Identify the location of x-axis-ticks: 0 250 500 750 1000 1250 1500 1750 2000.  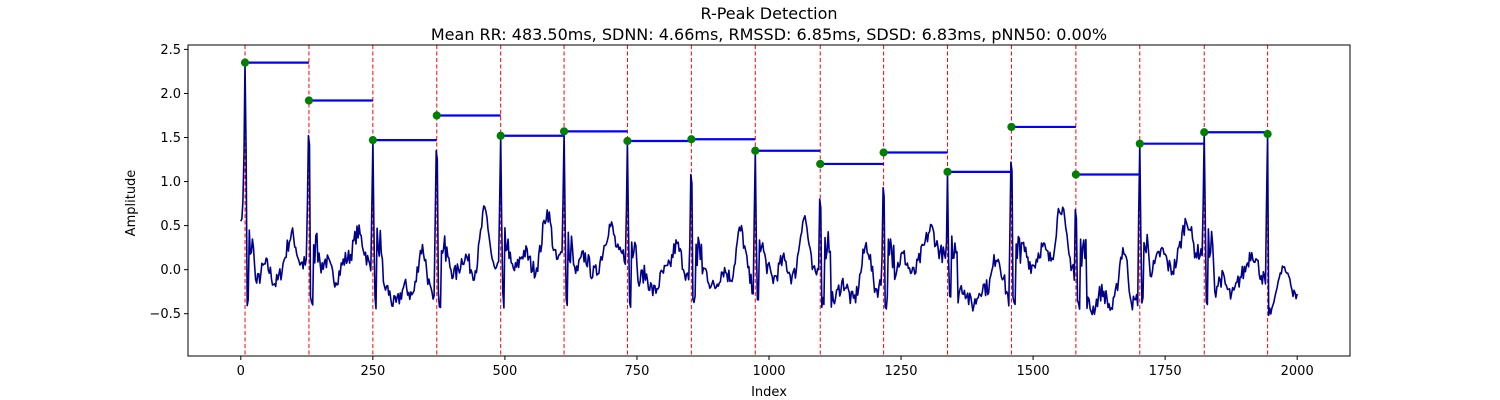
(775, 367).